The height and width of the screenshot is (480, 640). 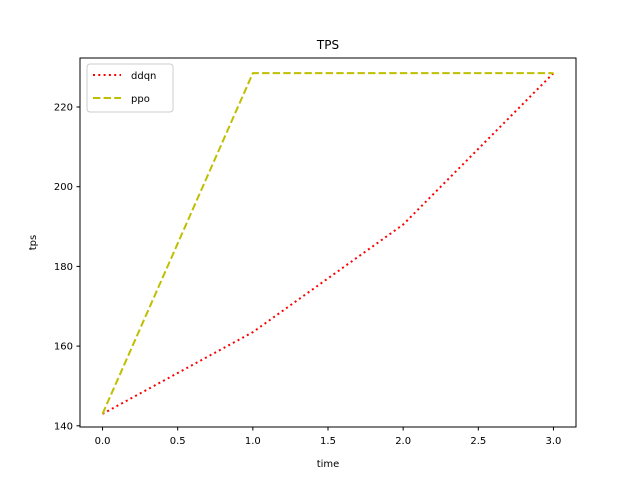 I want to click on x-tick-label: 3.0, so click(x=554, y=441).